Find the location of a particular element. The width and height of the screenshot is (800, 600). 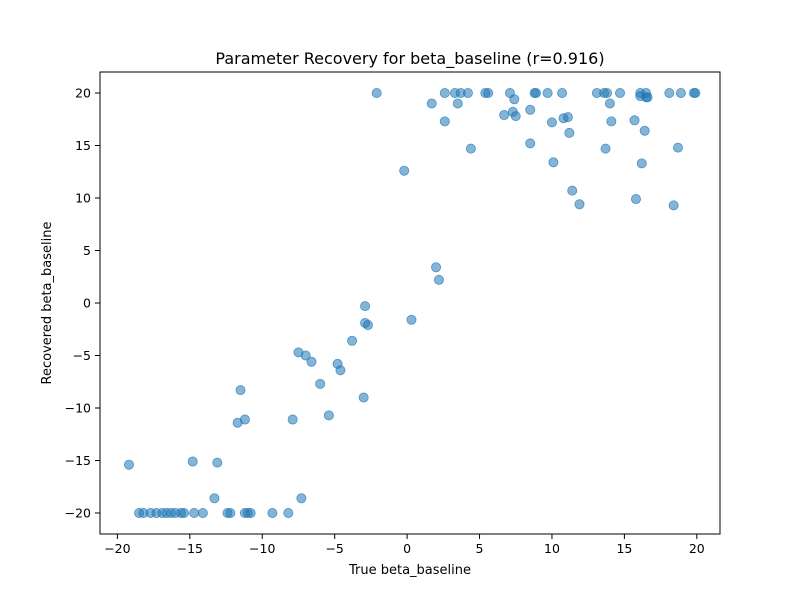

y-axis-ticks: −20 −15 −10 −5 0 5 10 15 20 is located at coordinates (82, 303).